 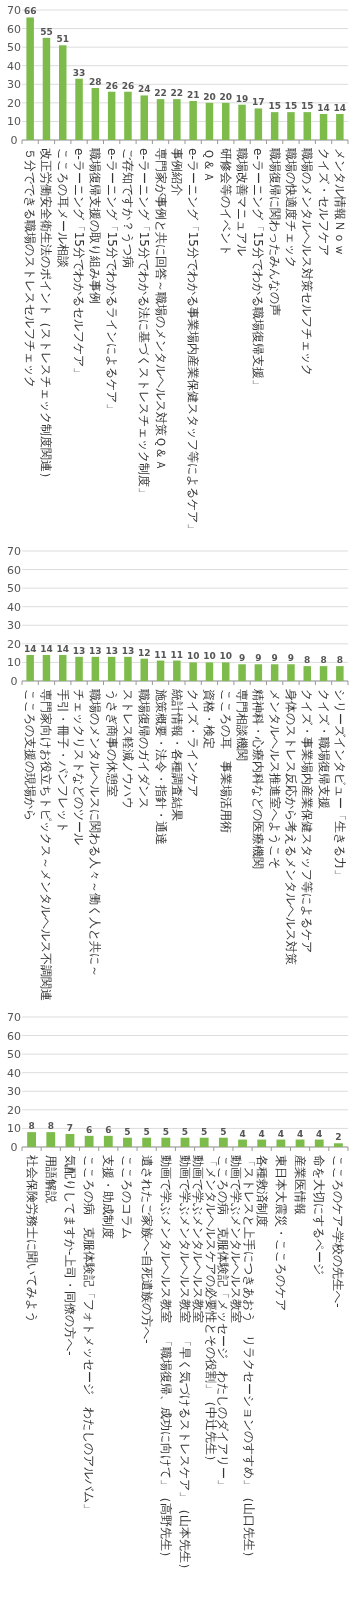 I want to click on data-label: 12, so click(x=144, y=652).